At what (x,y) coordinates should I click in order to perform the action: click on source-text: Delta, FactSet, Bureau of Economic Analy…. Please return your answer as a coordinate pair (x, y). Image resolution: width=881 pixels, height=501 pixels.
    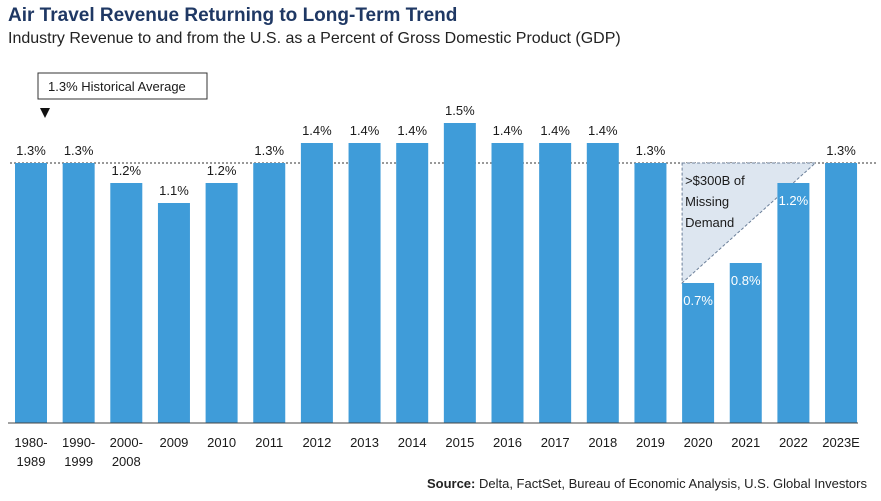
    Looking at the image, I should click on (671, 483).